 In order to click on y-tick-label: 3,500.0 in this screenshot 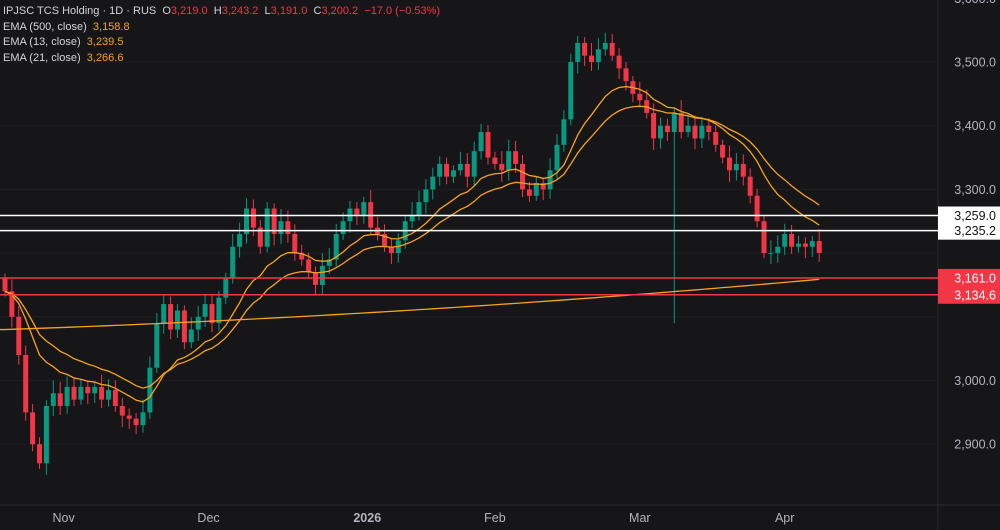, I will do `click(975, 63)`.